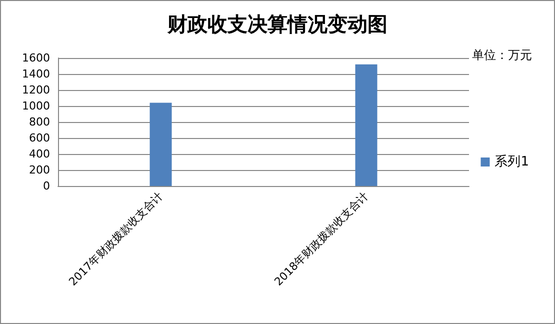 The width and height of the screenshot is (555, 324). What do you see at coordinates (39, 170) in the screenshot?
I see `y-tick-label: 200` at bounding box center [39, 170].